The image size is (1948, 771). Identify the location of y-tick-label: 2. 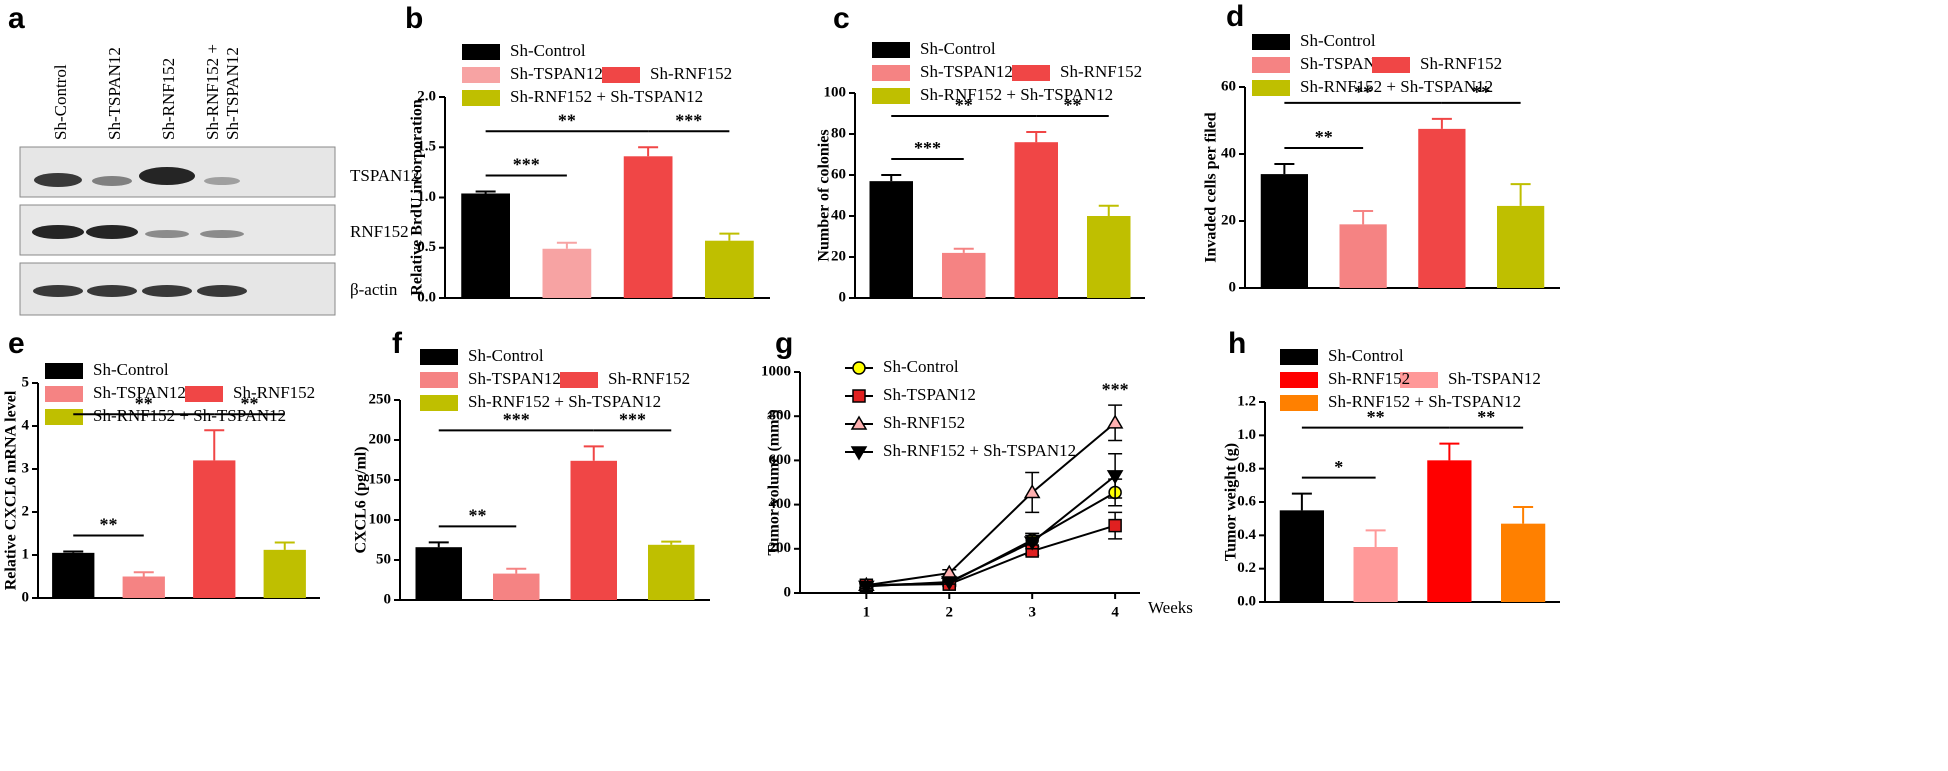
(26, 511).